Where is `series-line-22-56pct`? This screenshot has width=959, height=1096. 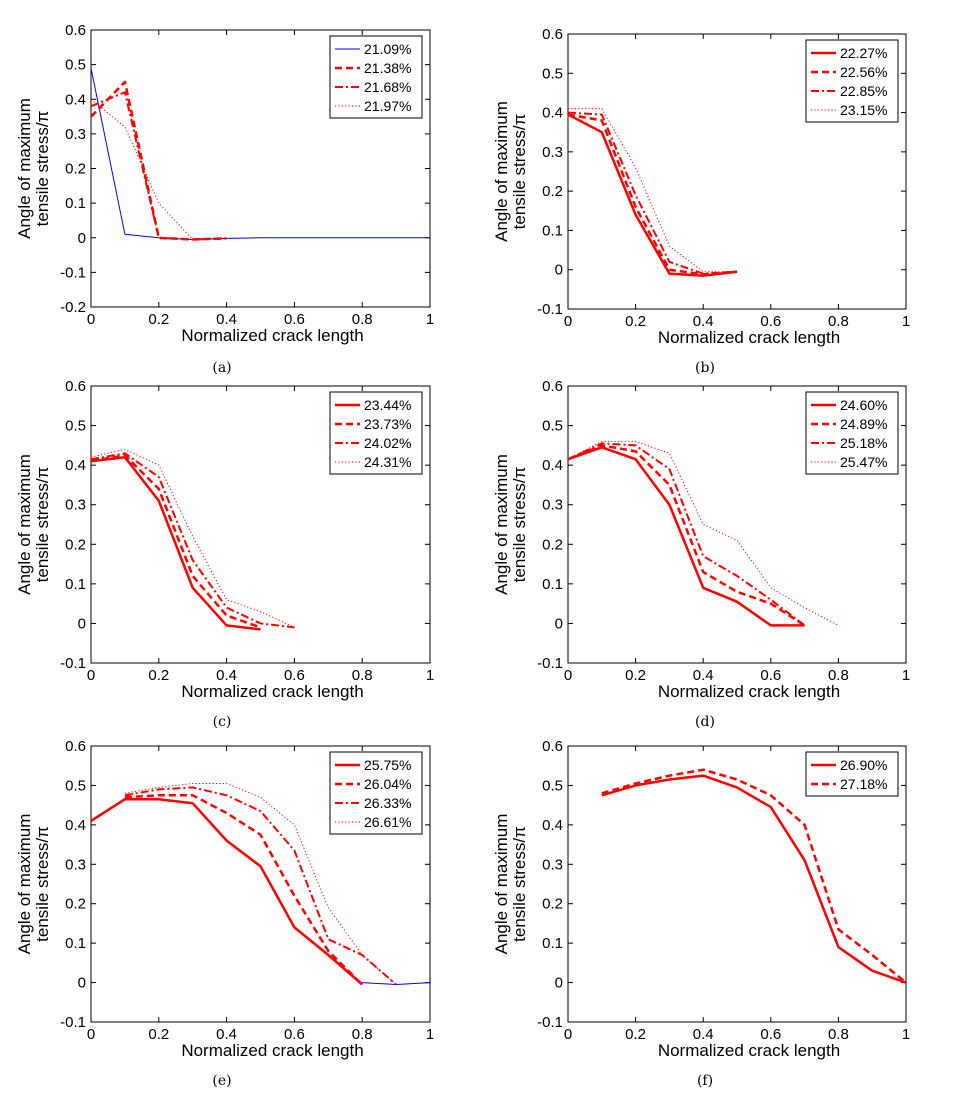
series-line-22-56pct is located at coordinates (653, 194).